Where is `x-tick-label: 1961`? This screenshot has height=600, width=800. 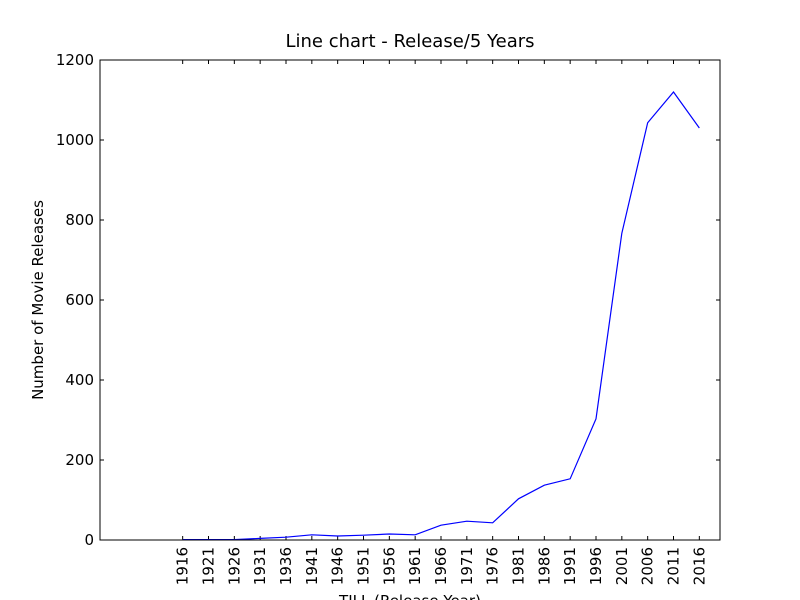
x-tick-label: 1961 is located at coordinates (415, 566).